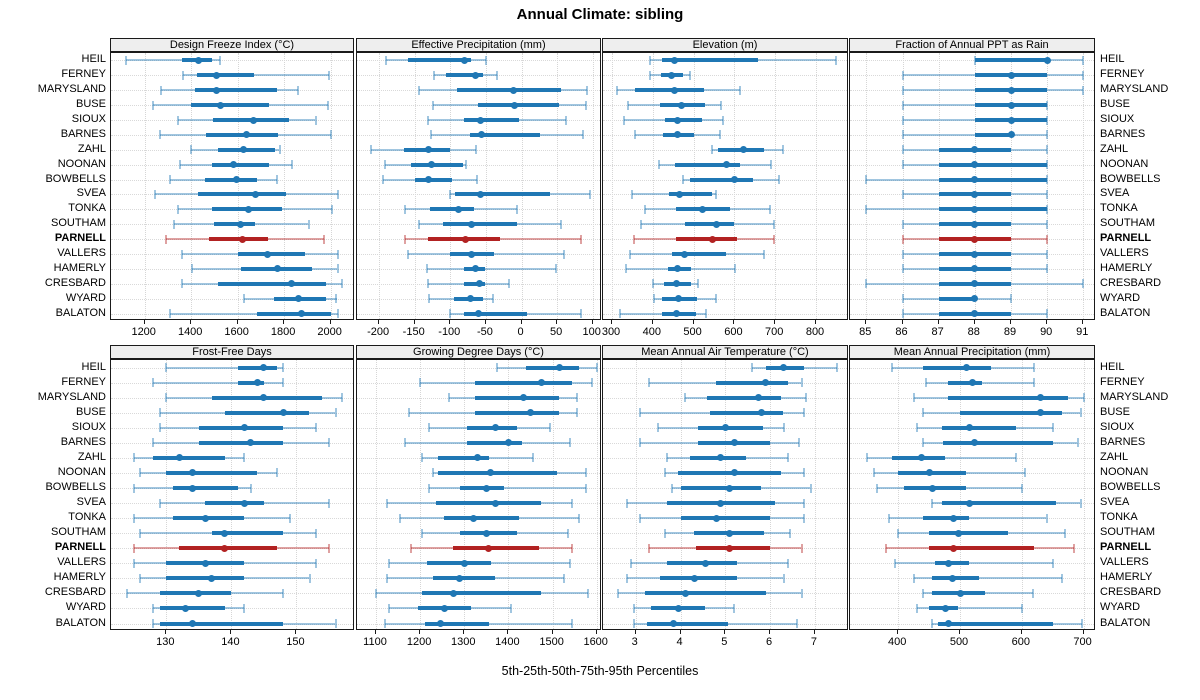 This screenshot has height=700, width=1200. Describe the element at coordinates (295, 642) in the screenshot. I see `axis-tick-label: 150` at that location.